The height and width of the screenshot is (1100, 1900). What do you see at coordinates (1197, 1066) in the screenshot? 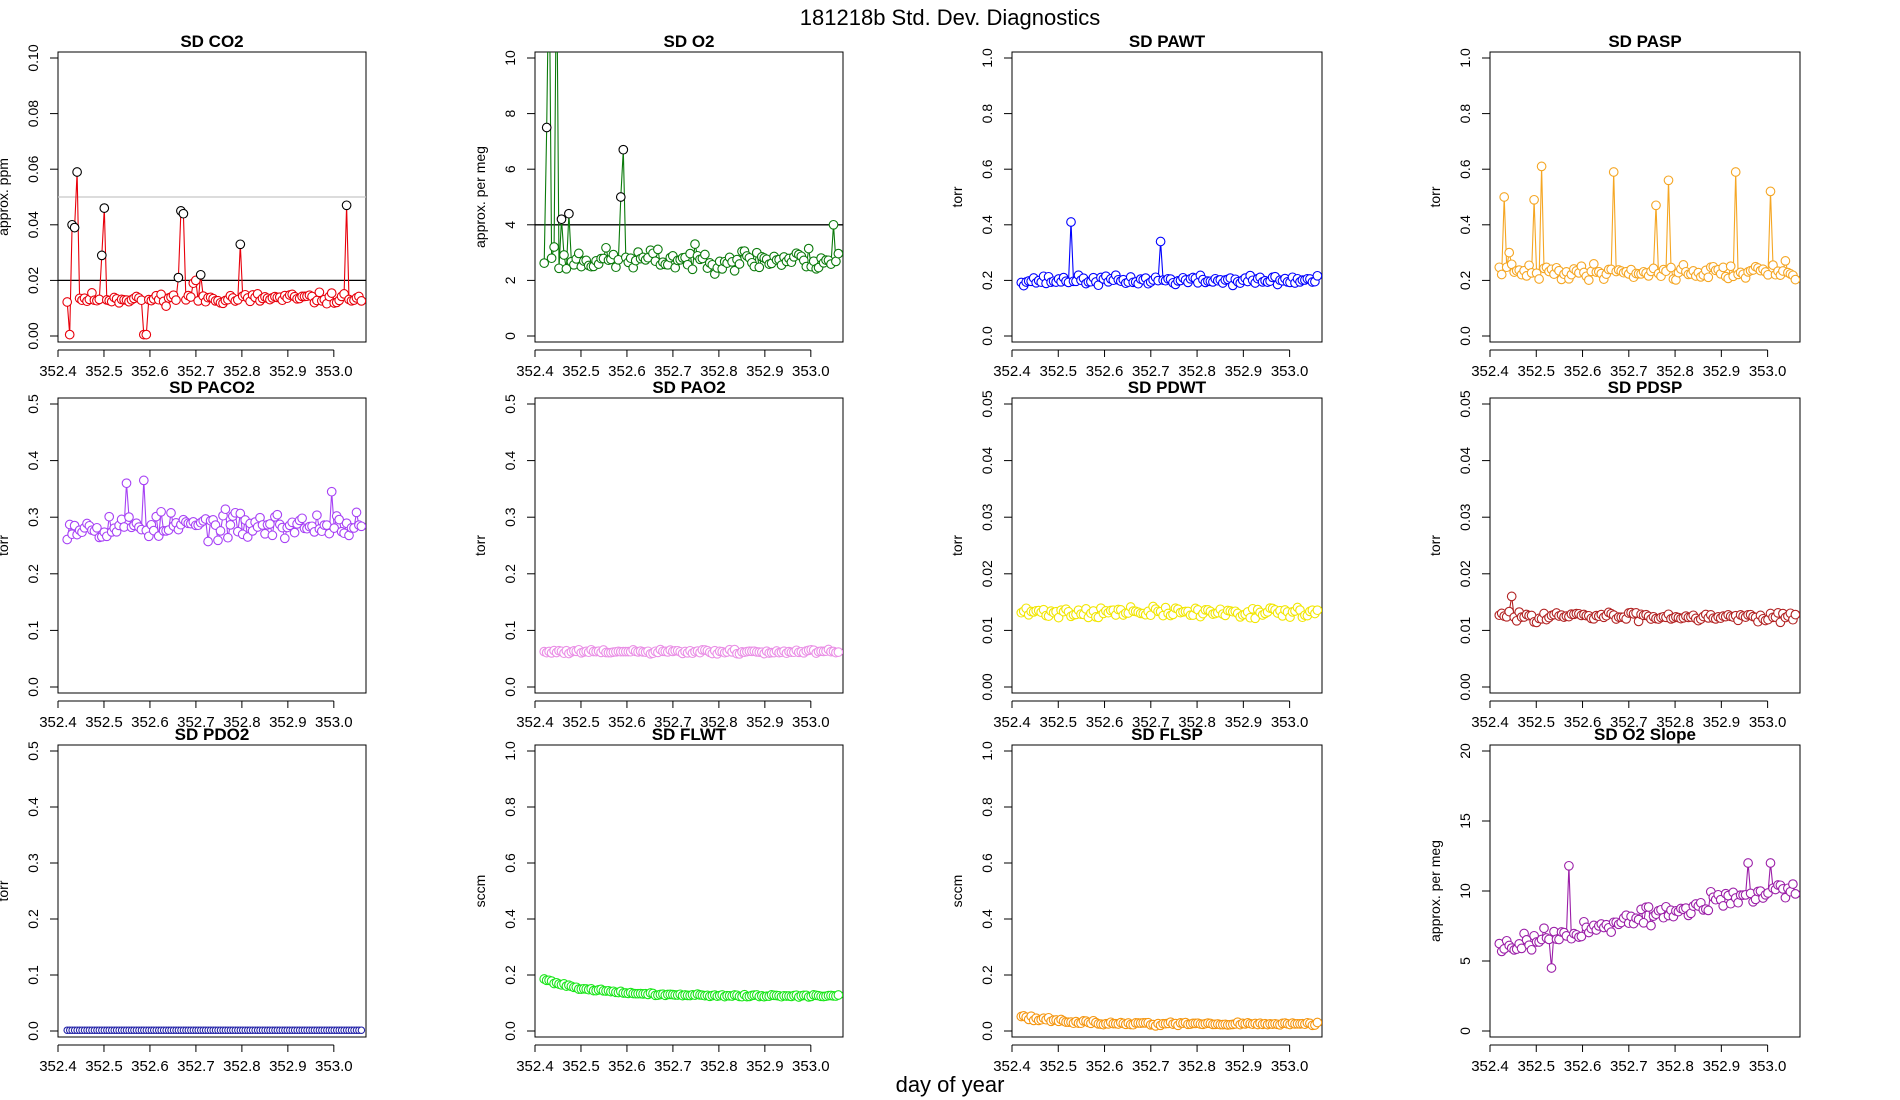
I see `x-tick-label: 352.8` at bounding box center [1197, 1066].